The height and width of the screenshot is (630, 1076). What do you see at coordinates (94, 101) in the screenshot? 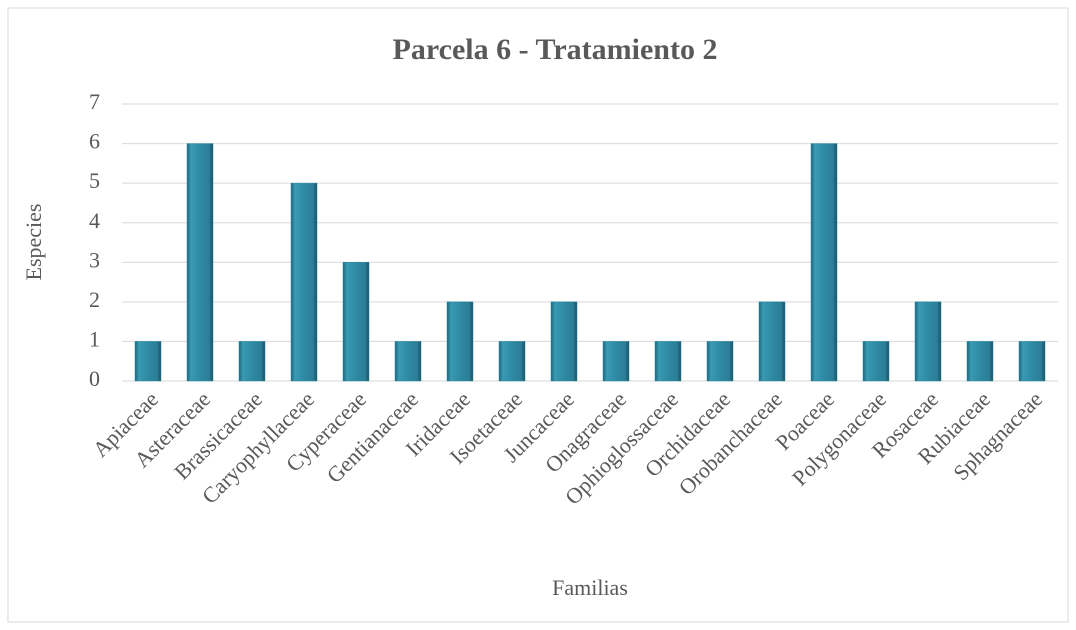
I see `y-tick-label: 7` at bounding box center [94, 101].